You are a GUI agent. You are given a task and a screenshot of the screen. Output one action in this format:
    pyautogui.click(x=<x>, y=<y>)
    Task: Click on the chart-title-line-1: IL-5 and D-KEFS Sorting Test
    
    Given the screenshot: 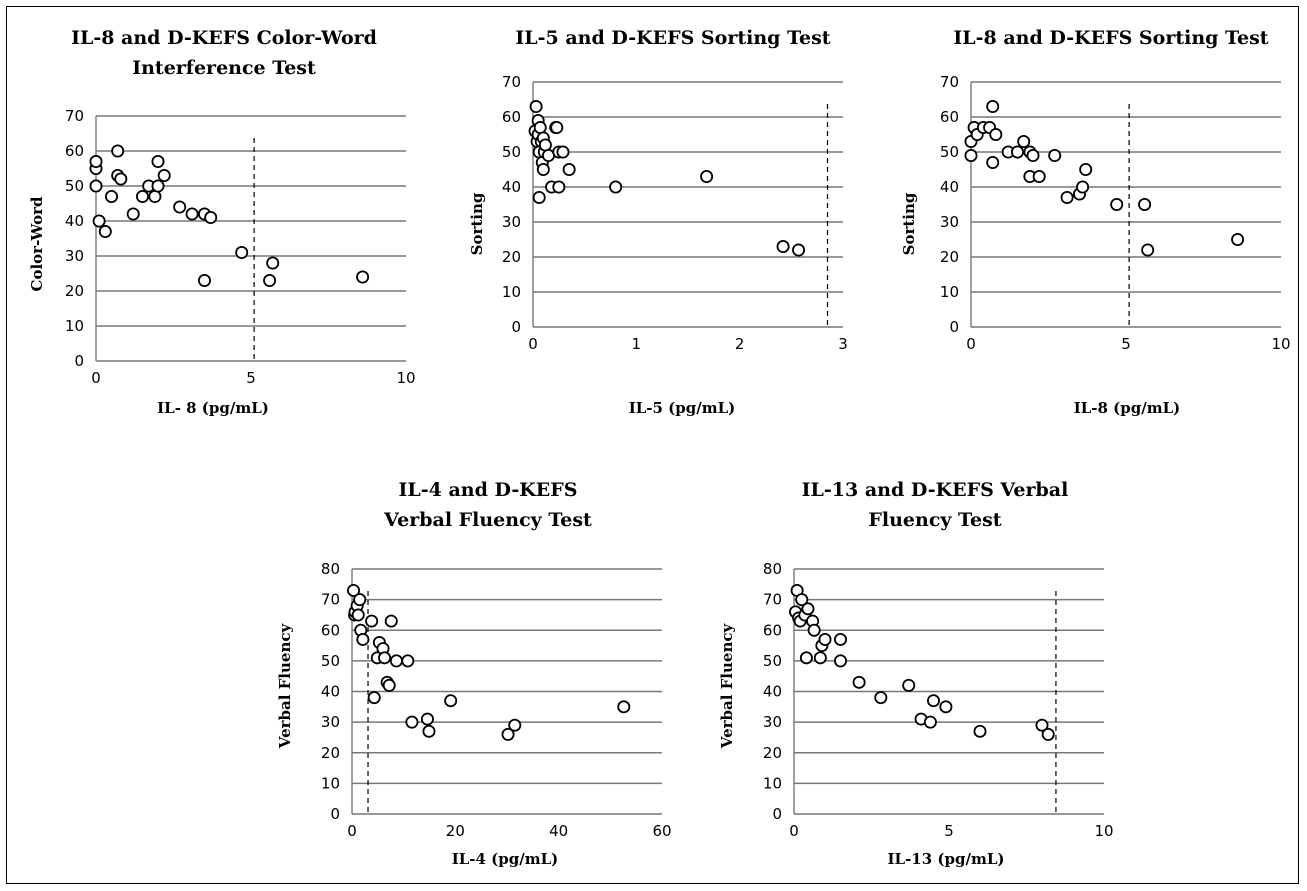 What is the action you would take?
    pyautogui.click(x=672, y=38)
    